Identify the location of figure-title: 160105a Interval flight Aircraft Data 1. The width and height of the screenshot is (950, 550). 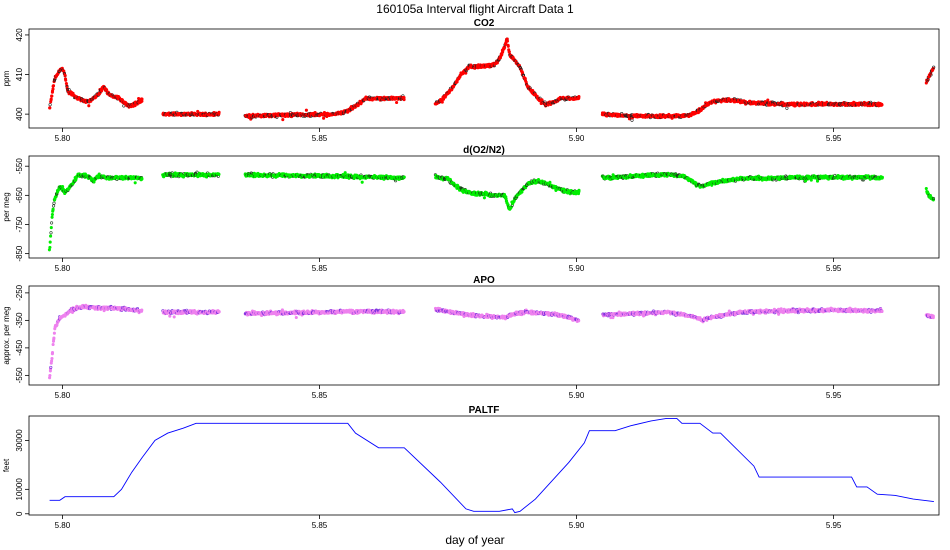
(475, 9).